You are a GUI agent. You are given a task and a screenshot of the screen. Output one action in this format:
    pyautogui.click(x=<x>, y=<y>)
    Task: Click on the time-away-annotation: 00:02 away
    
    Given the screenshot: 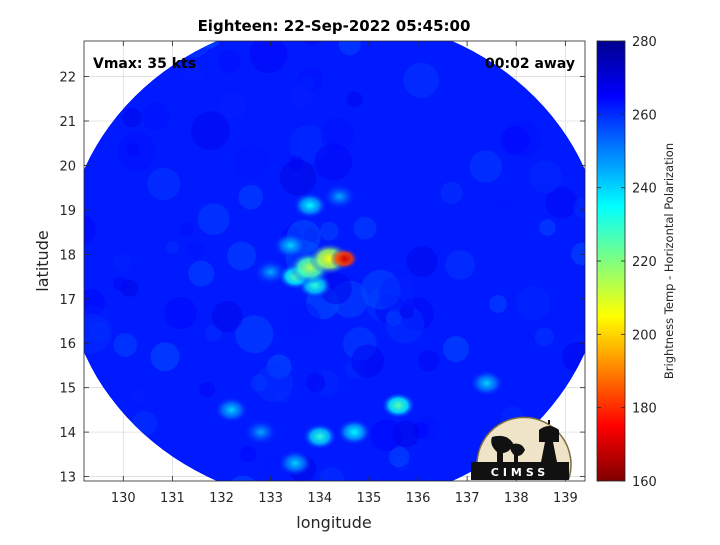 What is the action you would take?
    pyautogui.click(x=530, y=64)
    